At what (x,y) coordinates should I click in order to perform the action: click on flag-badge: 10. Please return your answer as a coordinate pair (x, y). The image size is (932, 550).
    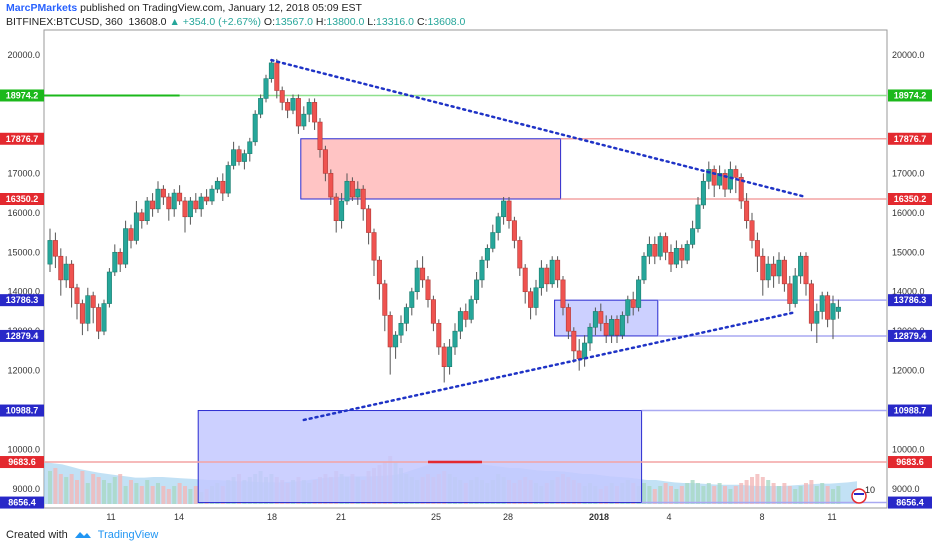
    Looking at the image, I should click on (863, 494).